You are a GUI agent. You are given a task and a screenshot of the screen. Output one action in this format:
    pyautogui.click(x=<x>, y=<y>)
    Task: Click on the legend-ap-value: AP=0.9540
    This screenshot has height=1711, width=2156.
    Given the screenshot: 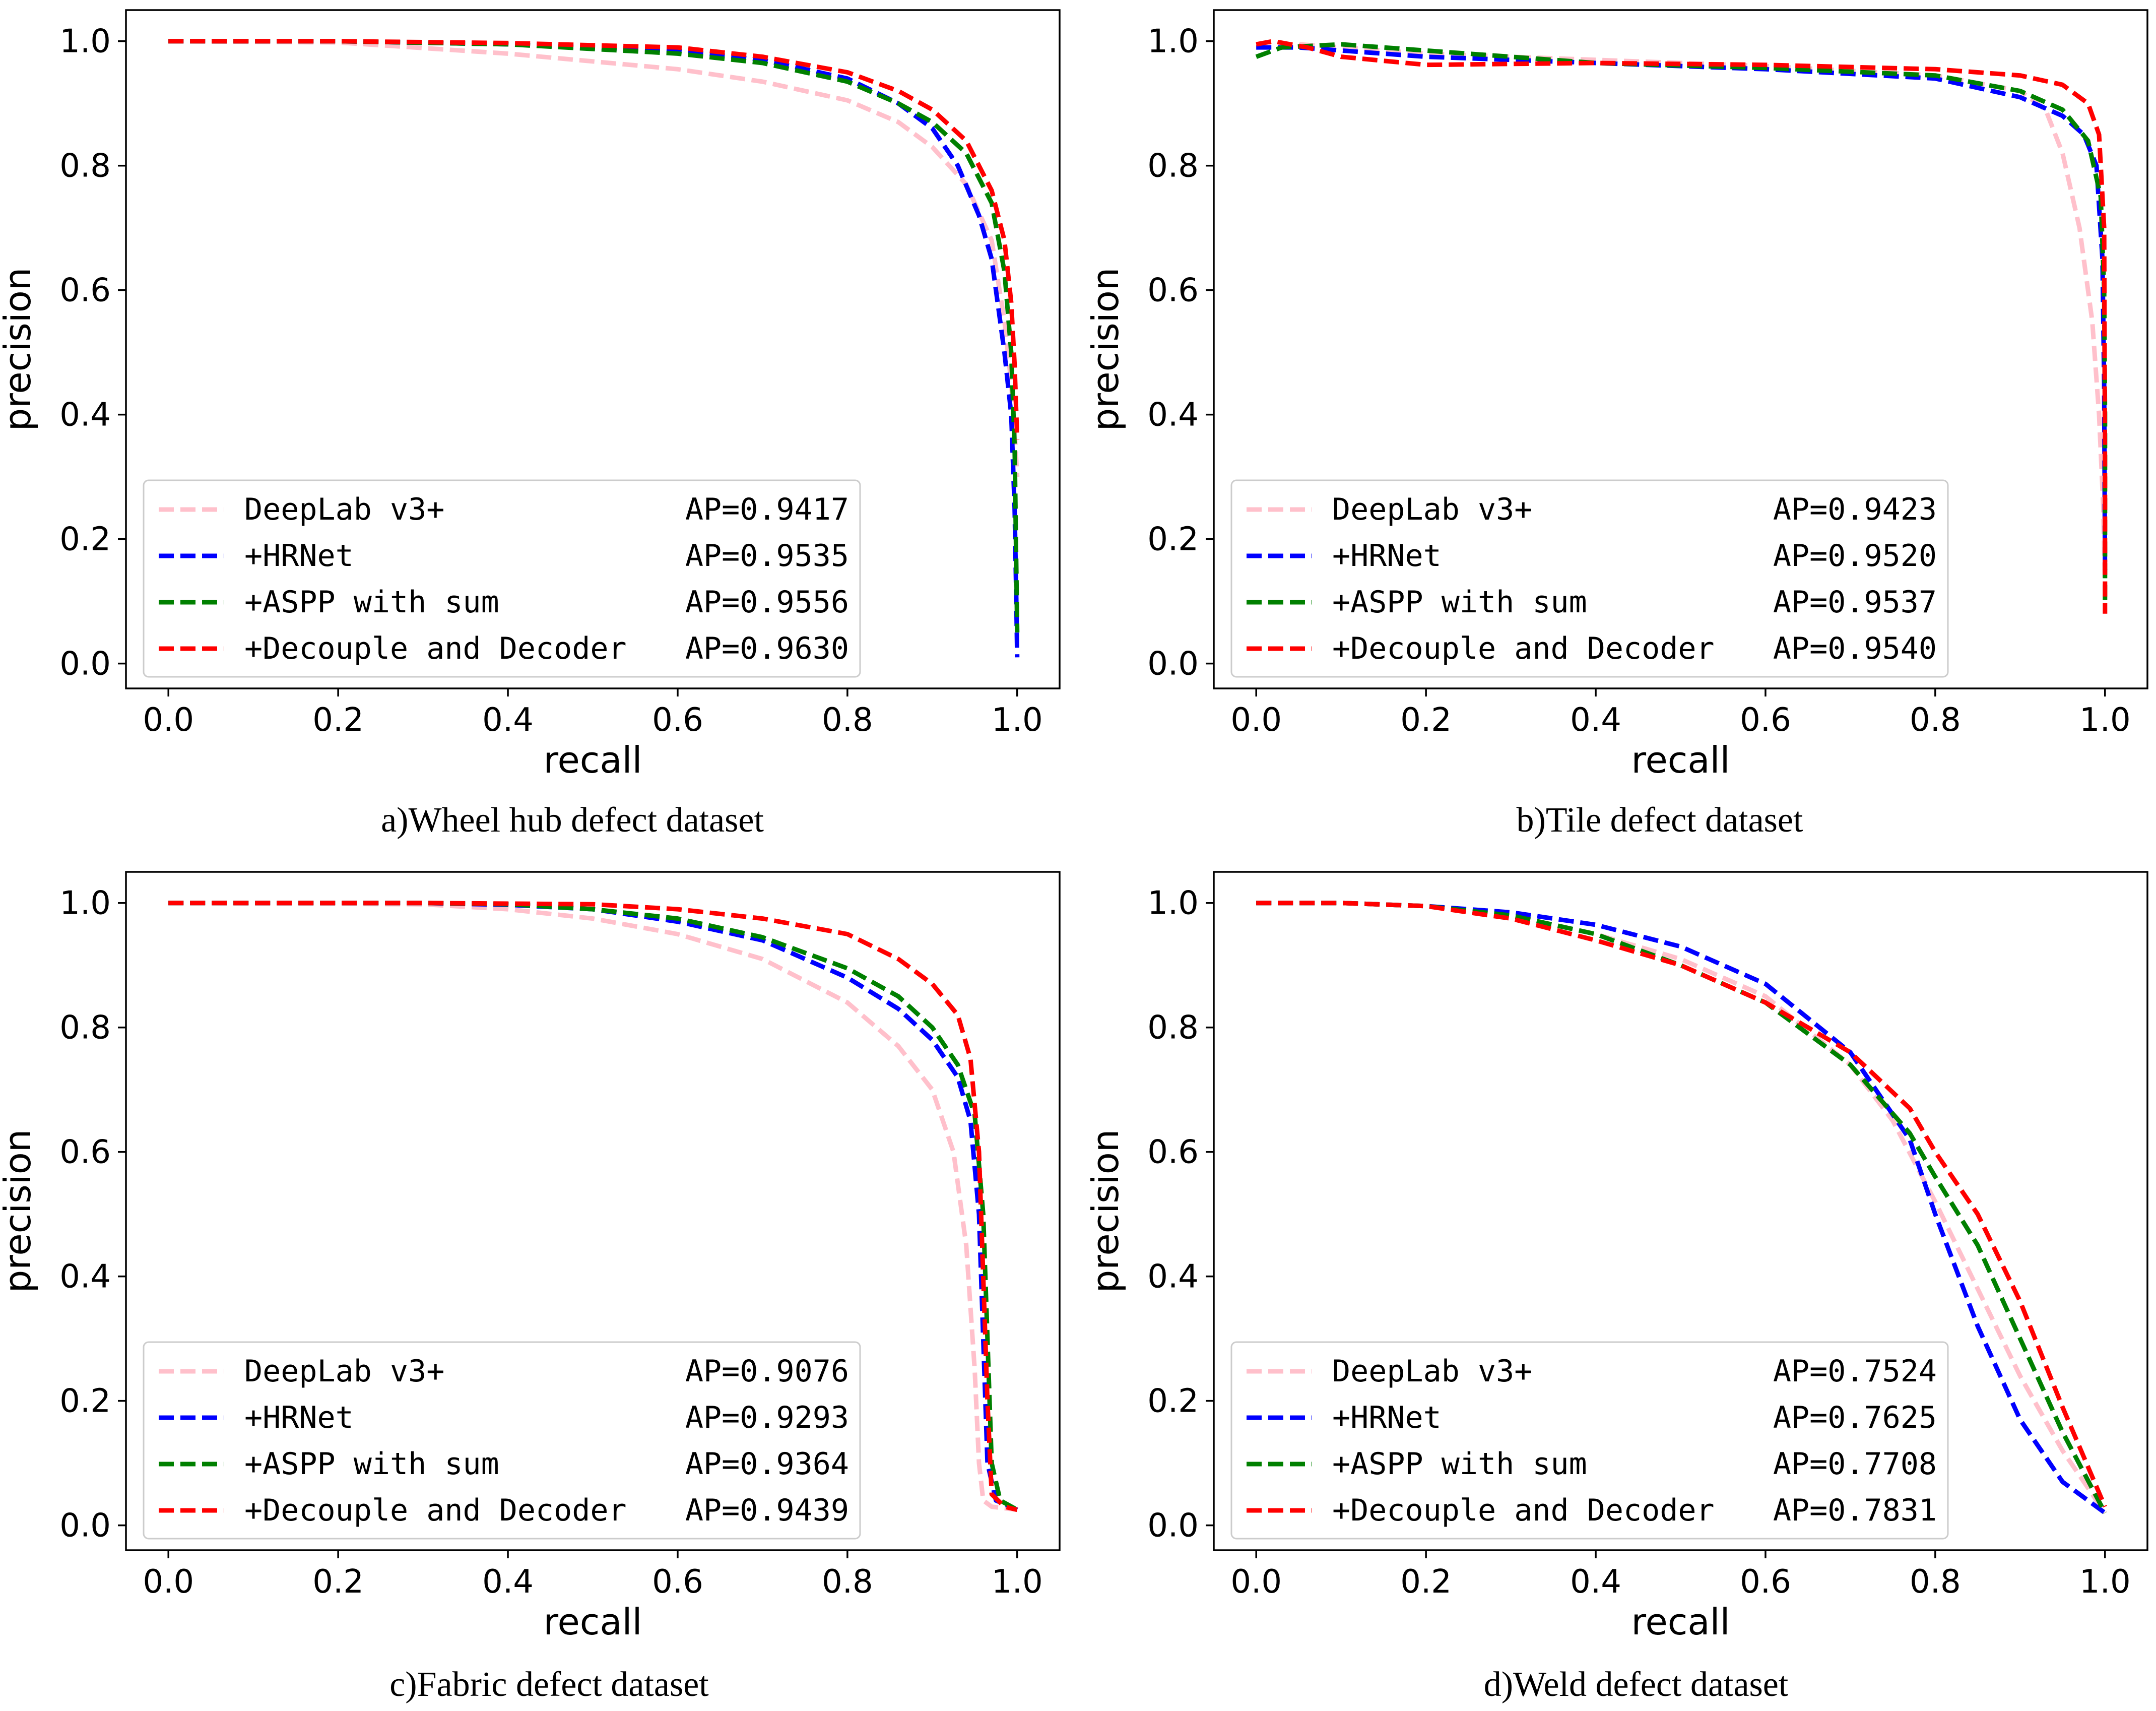 What is the action you would take?
    pyautogui.click(x=1855, y=648)
    